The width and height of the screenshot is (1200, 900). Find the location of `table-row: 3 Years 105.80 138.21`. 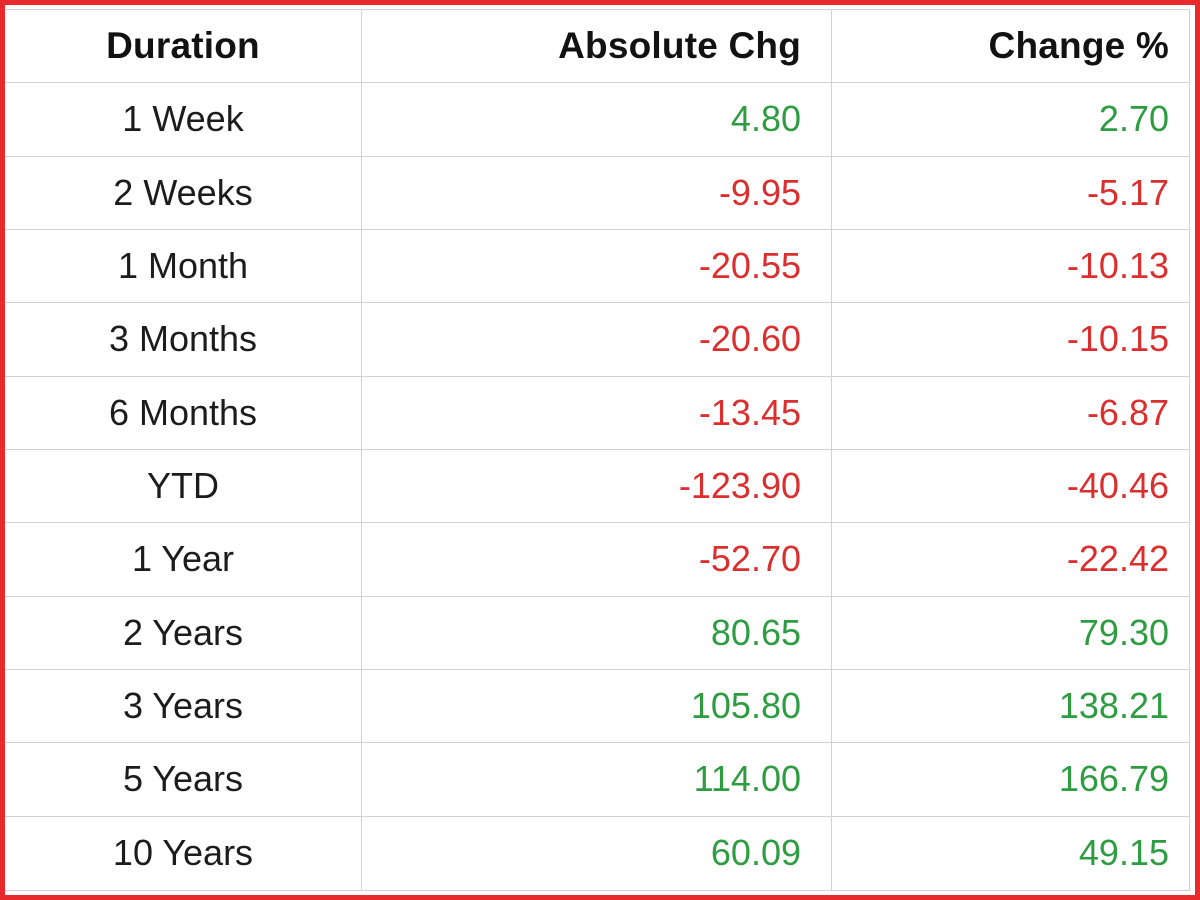

table-row: 3 Years 105.80 138.21 is located at coordinates (597, 707).